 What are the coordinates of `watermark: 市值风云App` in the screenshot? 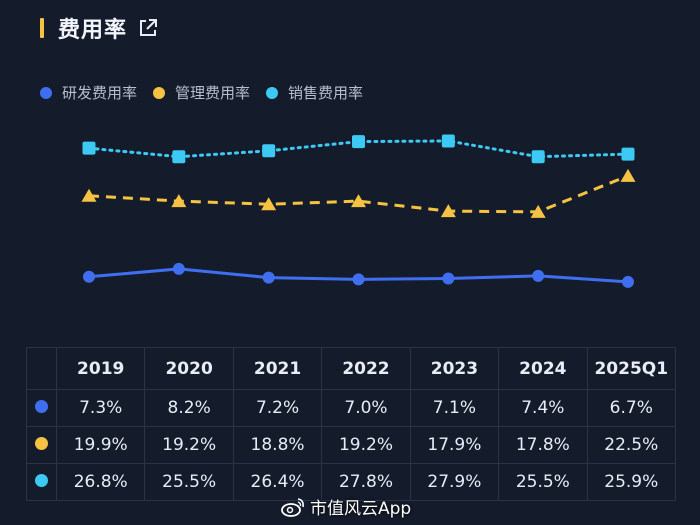 It's located at (345, 506).